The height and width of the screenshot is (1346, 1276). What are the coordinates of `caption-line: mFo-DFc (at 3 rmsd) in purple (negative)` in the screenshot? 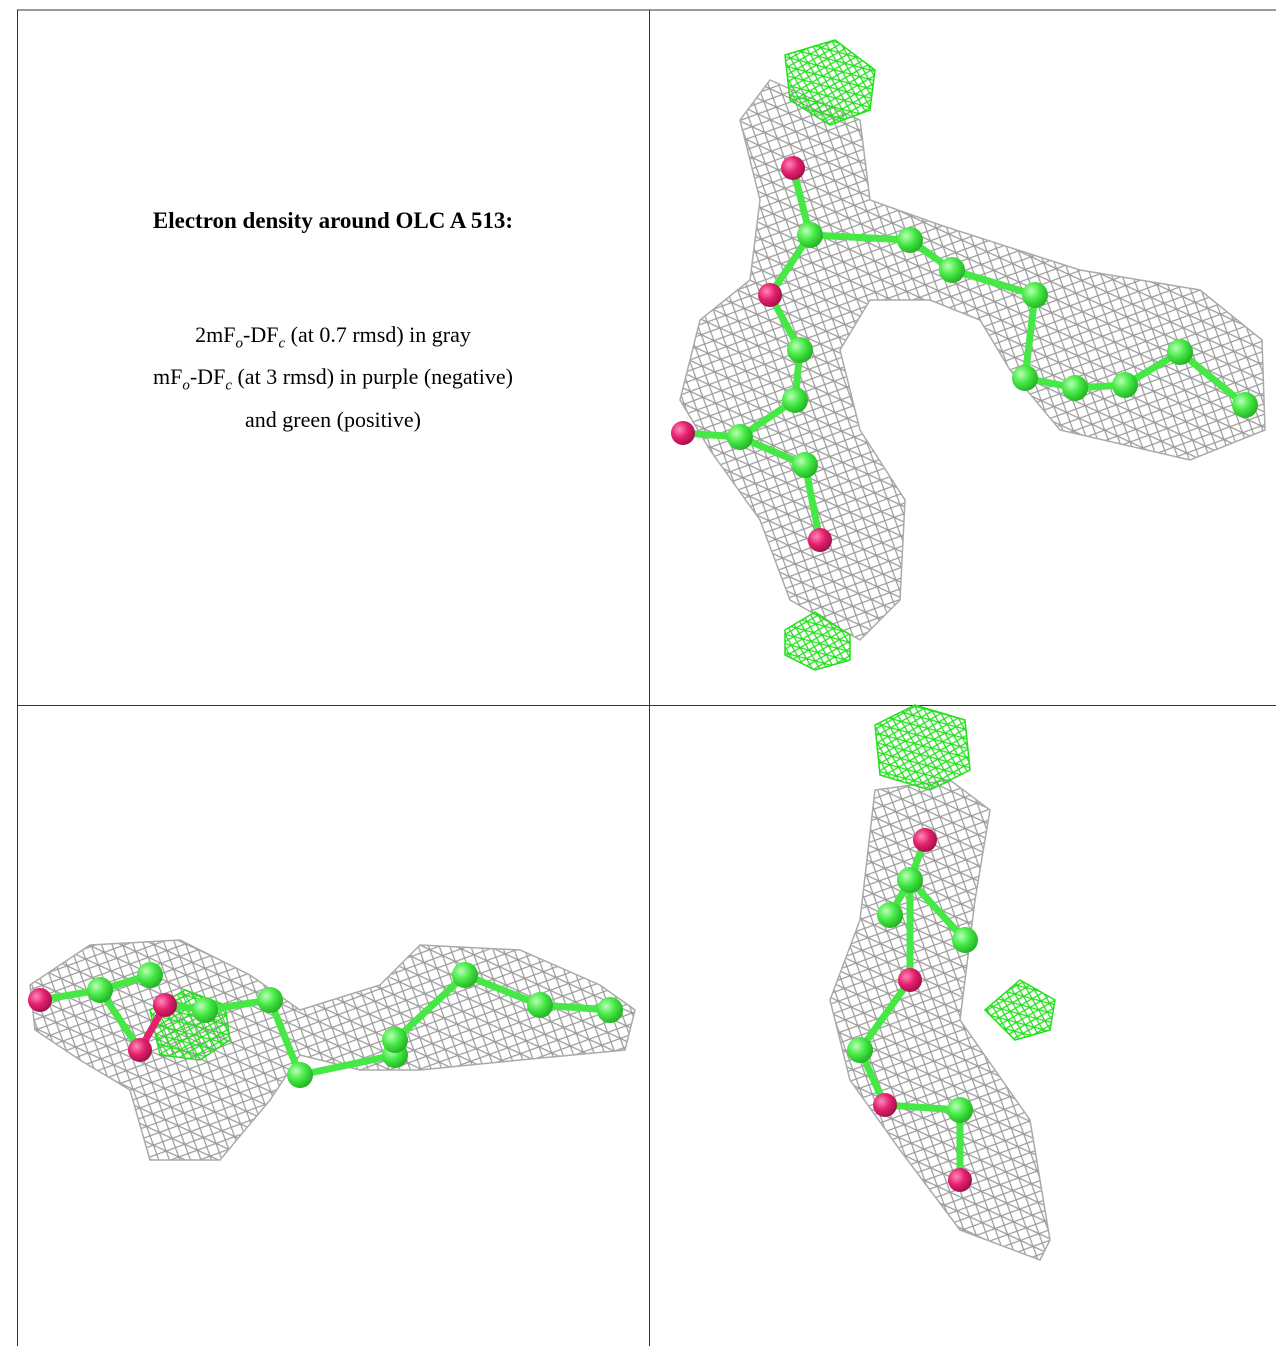 It's located at (333, 381).